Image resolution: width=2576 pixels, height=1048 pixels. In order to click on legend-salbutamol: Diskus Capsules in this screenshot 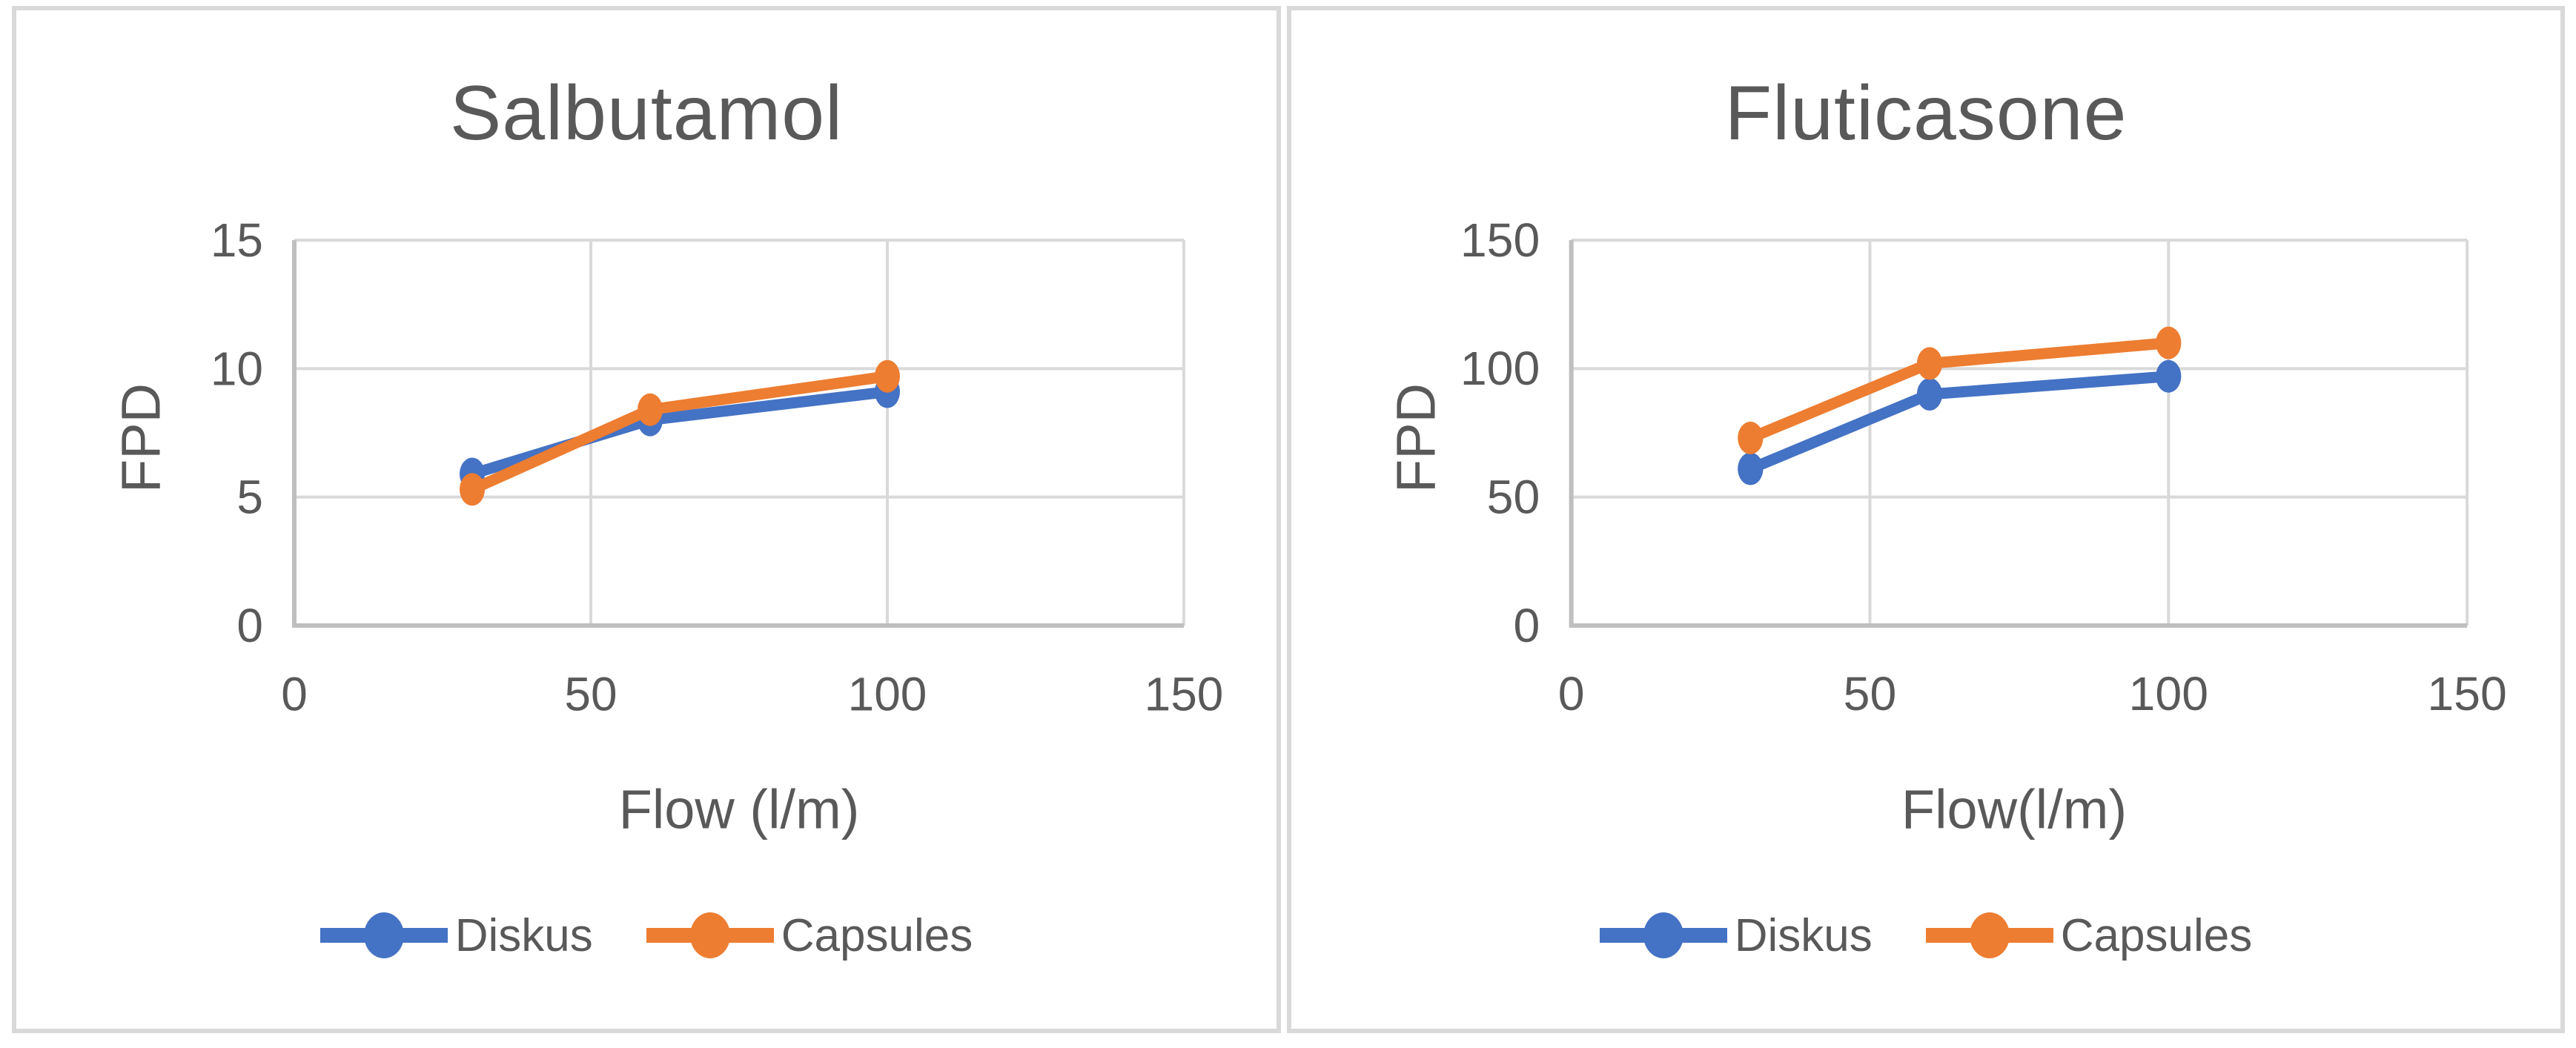, I will do `click(646, 935)`.